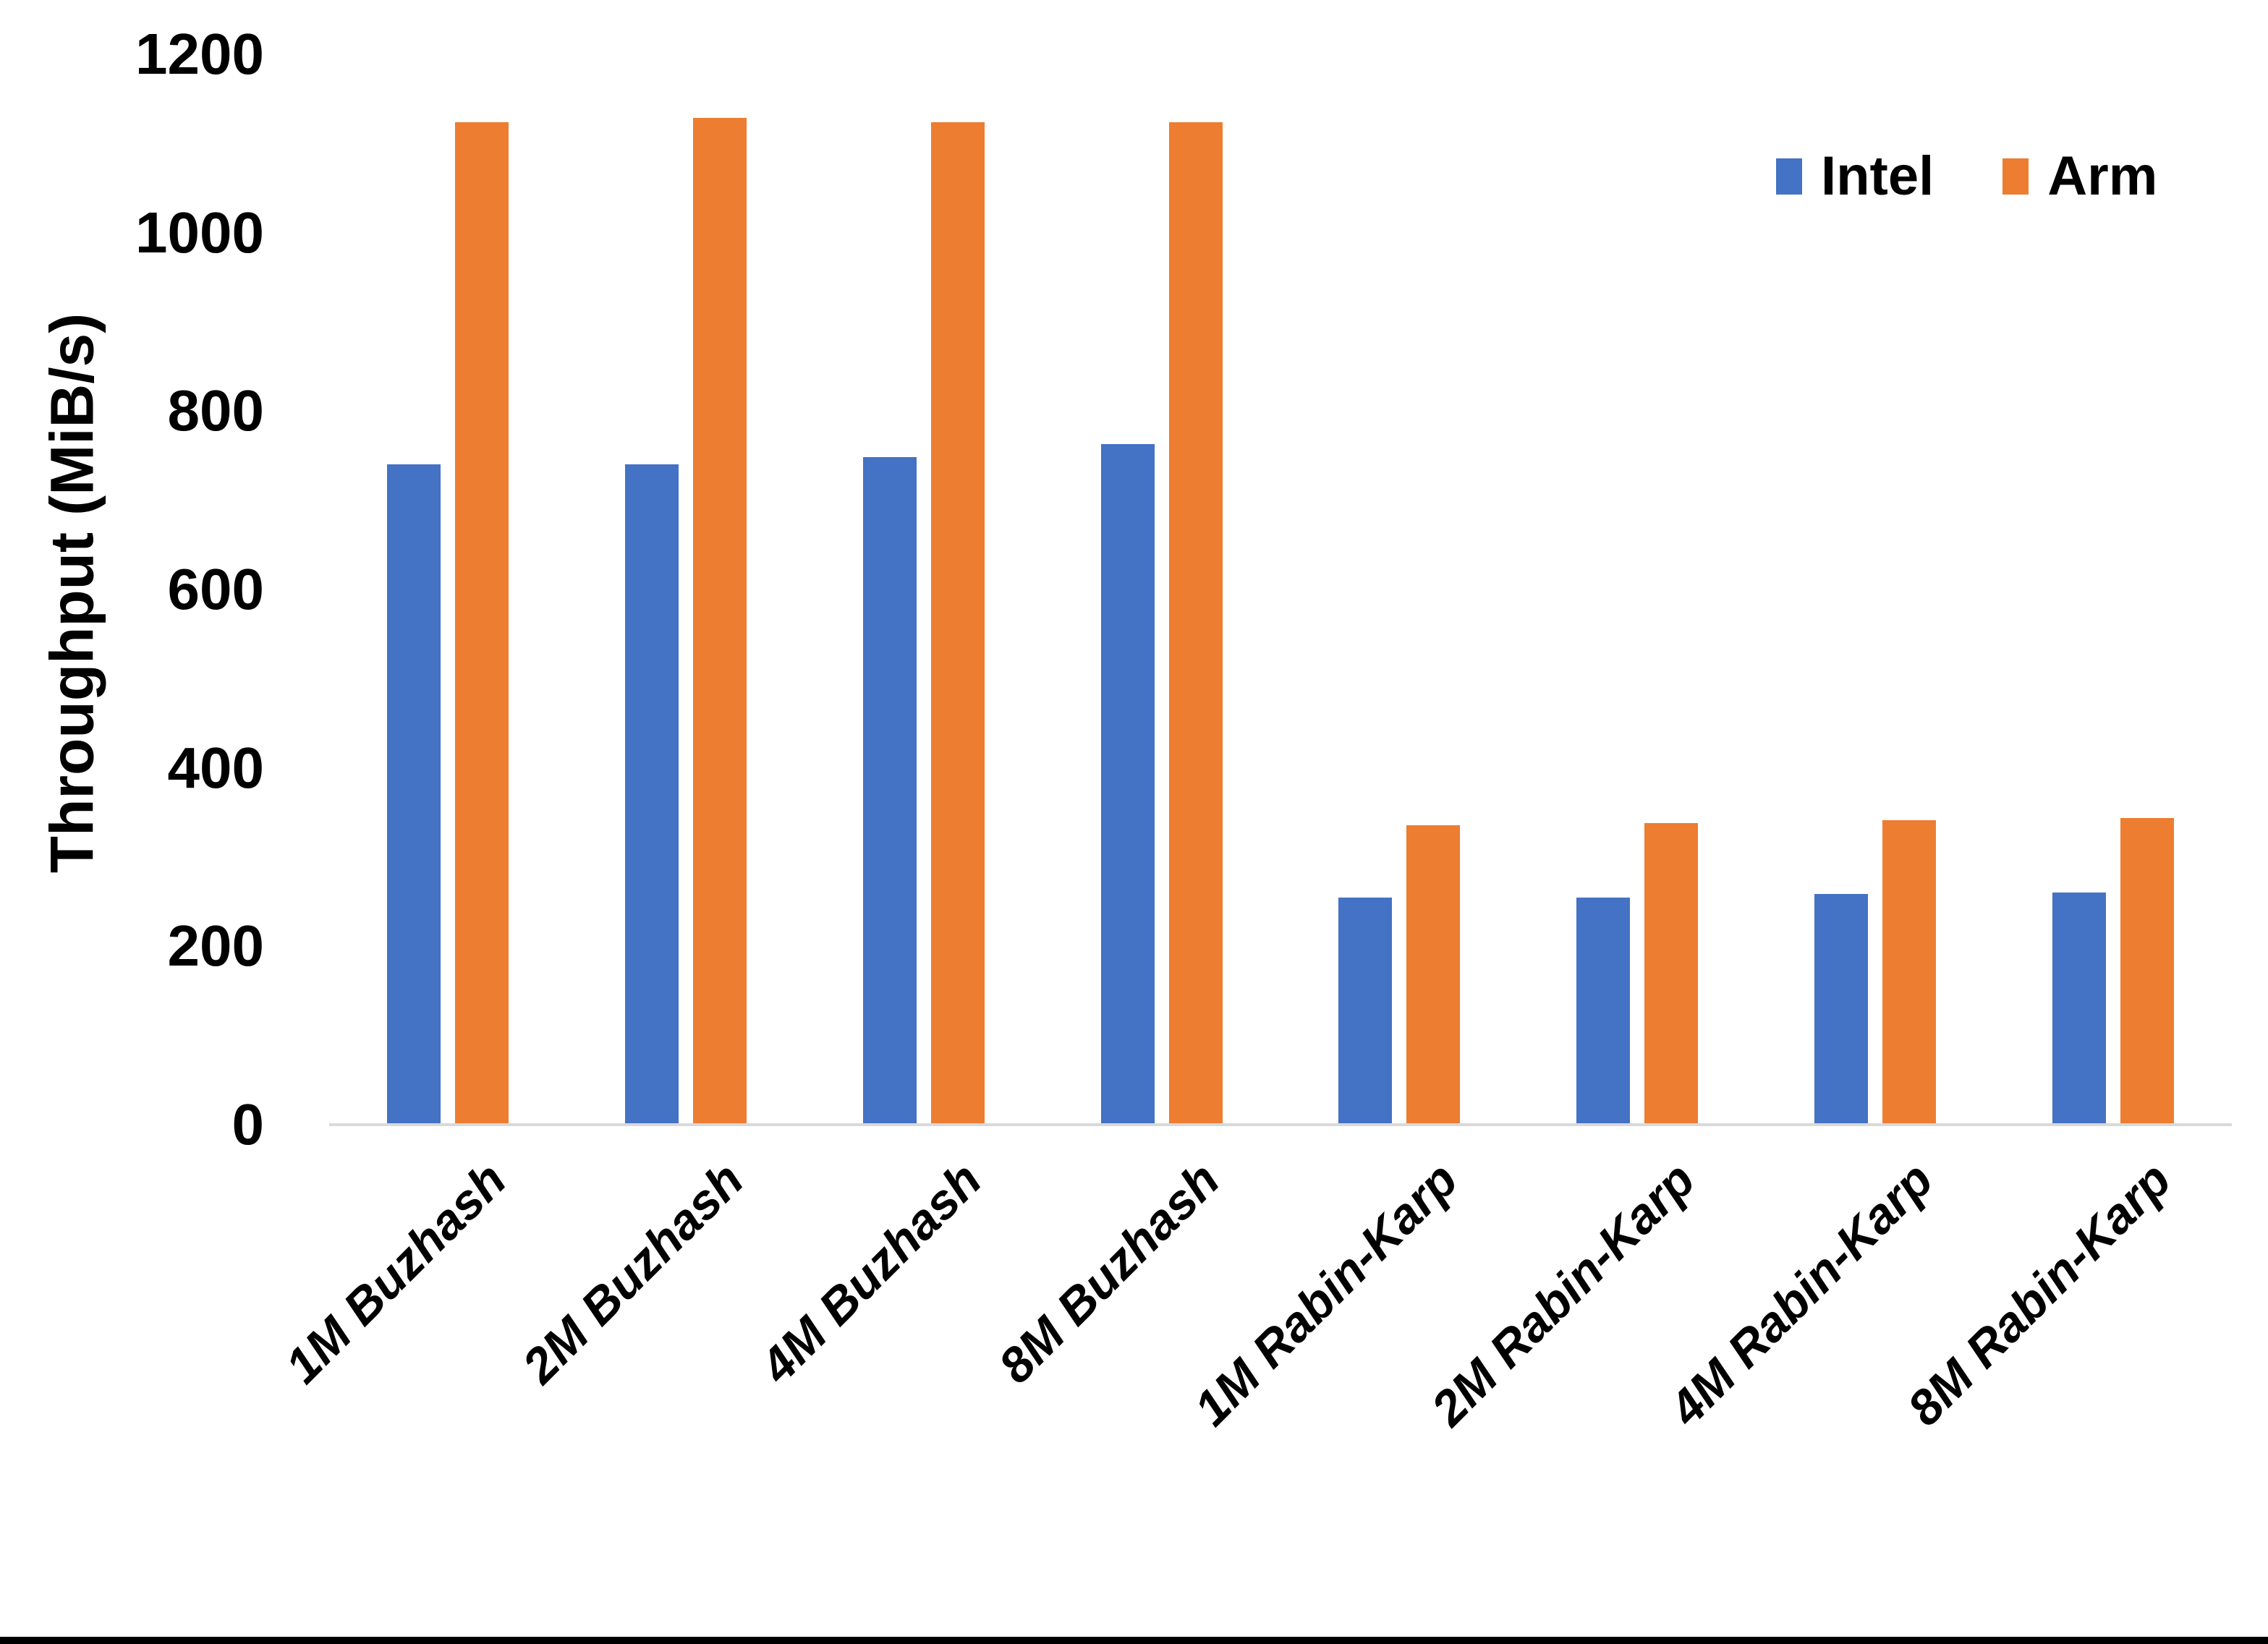 The height and width of the screenshot is (1644, 2268). I want to click on legend-label-intel: Intel, so click(1877, 176).